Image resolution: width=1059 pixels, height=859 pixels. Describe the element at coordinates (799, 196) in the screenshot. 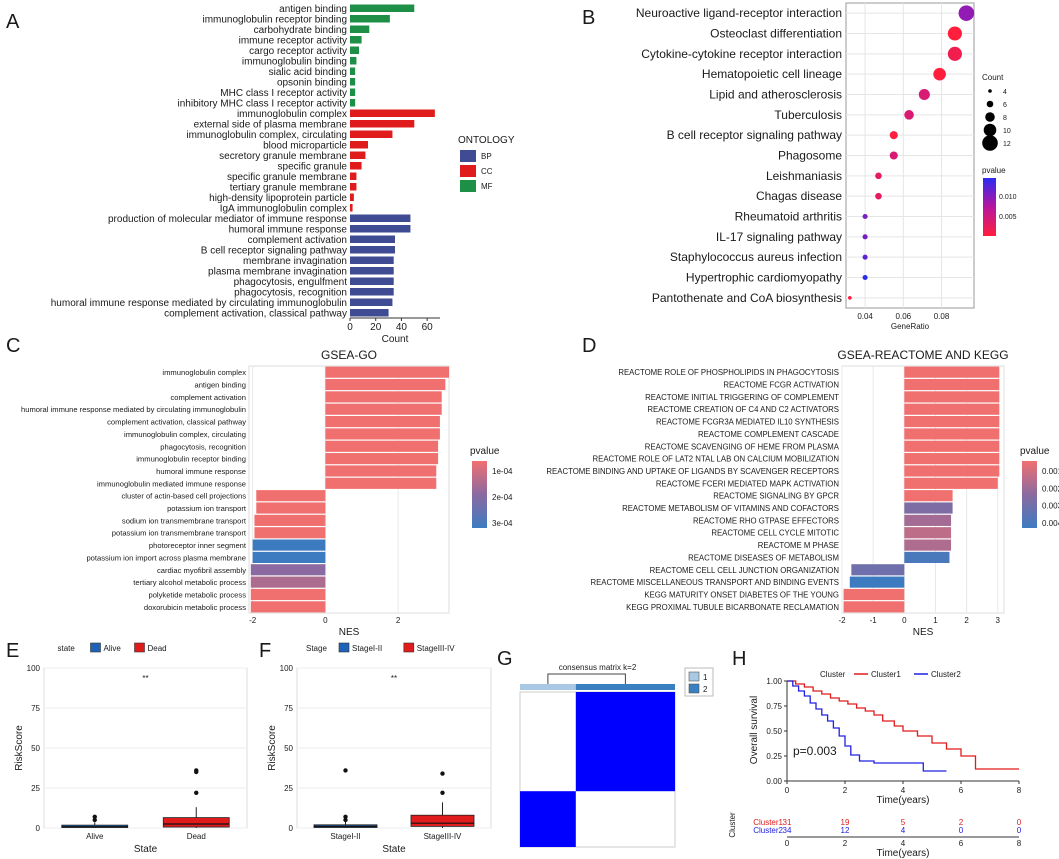

I see `label-b-9: Chagas disease` at that location.